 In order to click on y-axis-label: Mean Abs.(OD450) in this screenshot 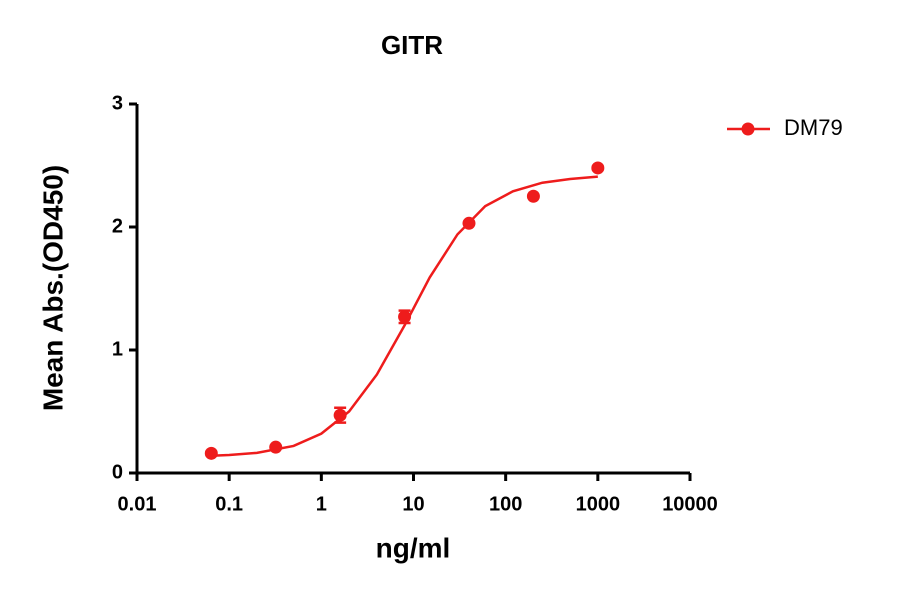, I will do `click(52, 288)`.